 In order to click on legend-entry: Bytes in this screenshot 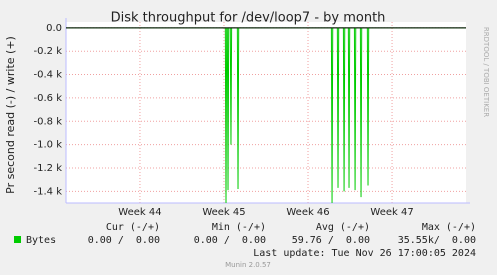, I will do `click(41, 240)`.